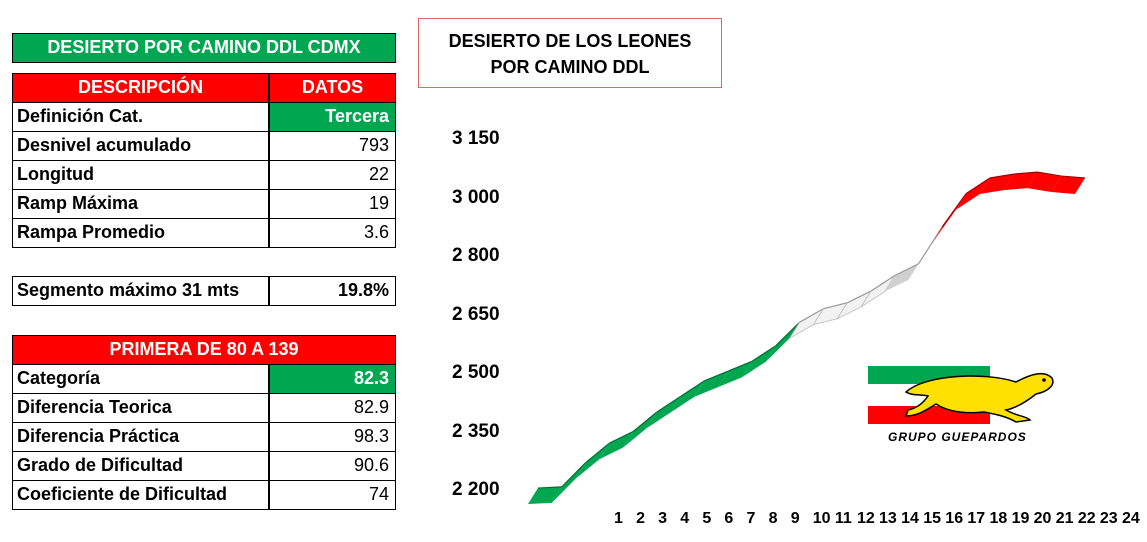 This screenshot has width=1147, height=542. Describe the element at coordinates (332, 408) in the screenshot. I see `table2-row-value: 82.9` at that location.